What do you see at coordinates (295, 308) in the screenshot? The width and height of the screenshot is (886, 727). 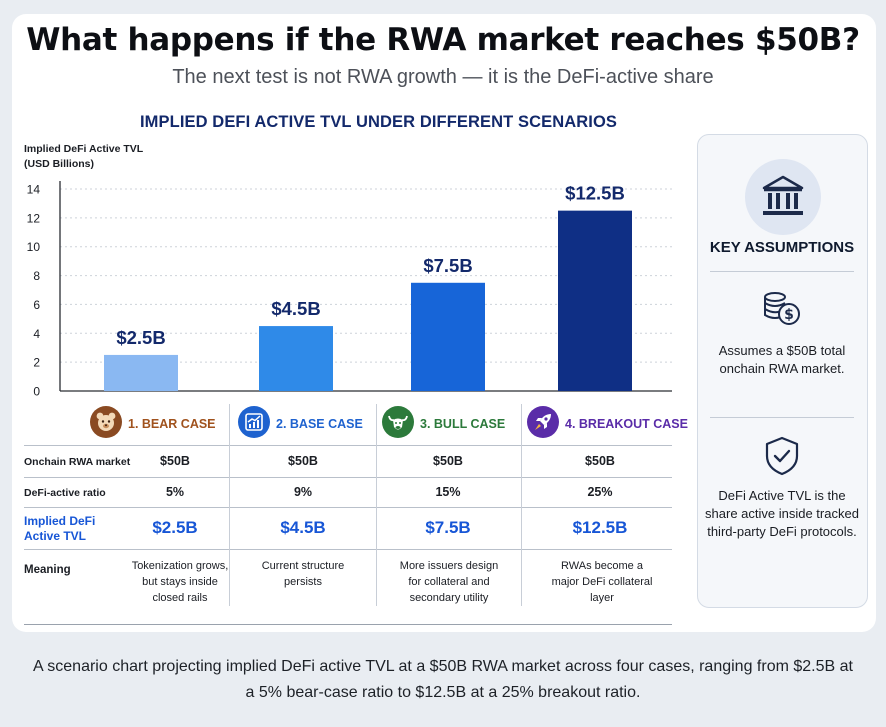 I see `bar-value-label: $4.5B` at bounding box center [295, 308].